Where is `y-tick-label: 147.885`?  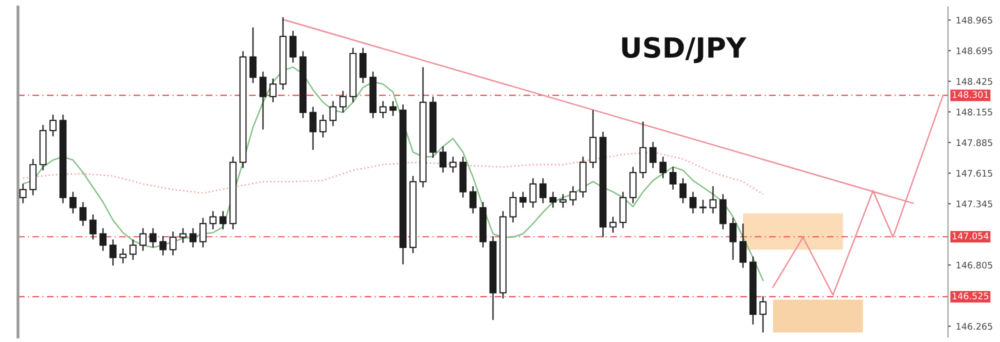 y-tick-label: 147.885 is located at coordinates (974, 142).